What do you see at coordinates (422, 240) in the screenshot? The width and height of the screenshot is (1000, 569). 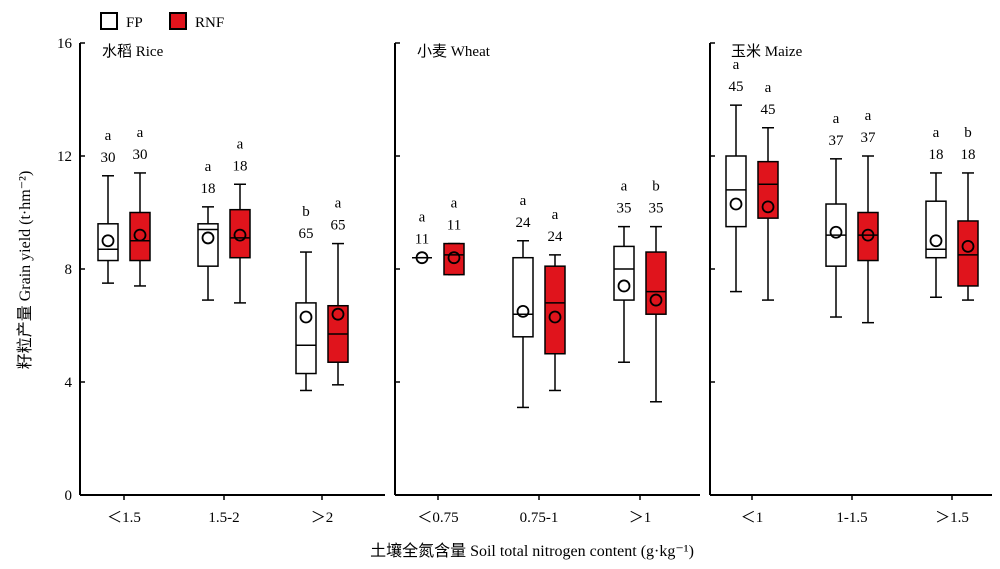 I see `box-fp-n-label: 11` at bounding box center [422, 240].